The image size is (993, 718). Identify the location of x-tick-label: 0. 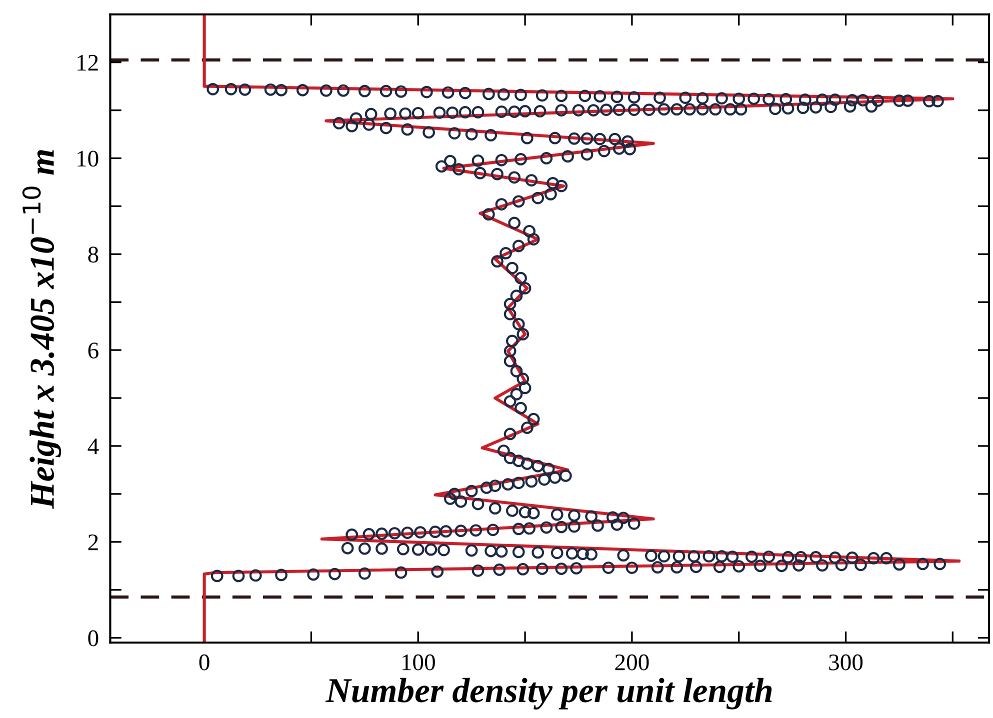
(204, 662).